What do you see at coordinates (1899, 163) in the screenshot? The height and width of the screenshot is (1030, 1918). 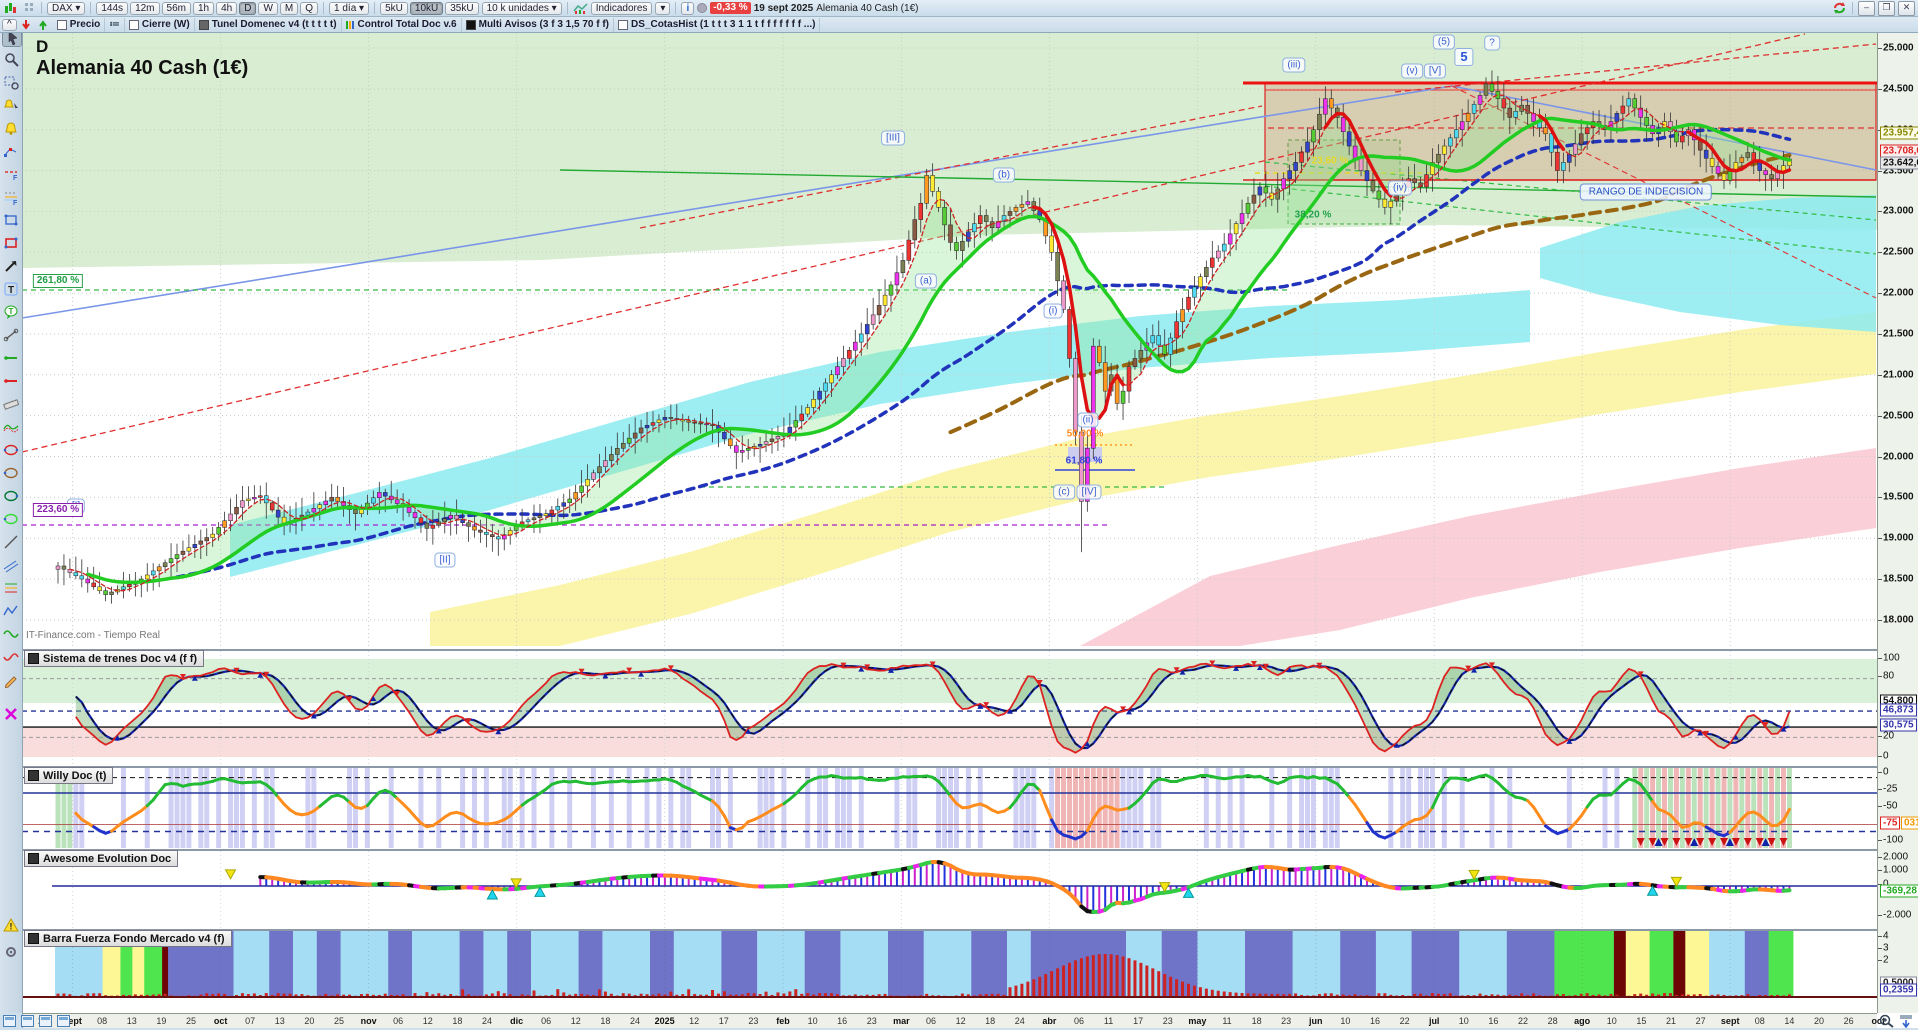 I see `price-value-box: 23.642,6` at bounding box center [1899, 163].